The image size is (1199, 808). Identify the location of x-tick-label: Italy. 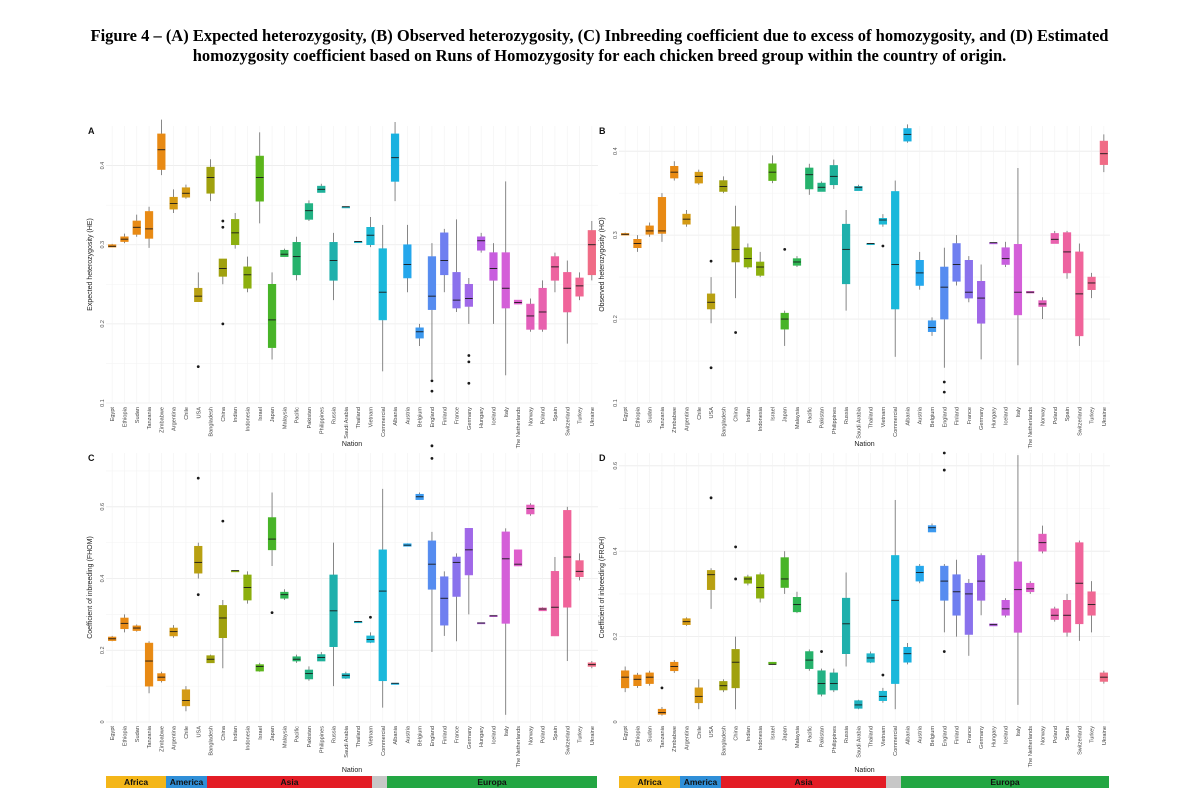
(1019, 412).